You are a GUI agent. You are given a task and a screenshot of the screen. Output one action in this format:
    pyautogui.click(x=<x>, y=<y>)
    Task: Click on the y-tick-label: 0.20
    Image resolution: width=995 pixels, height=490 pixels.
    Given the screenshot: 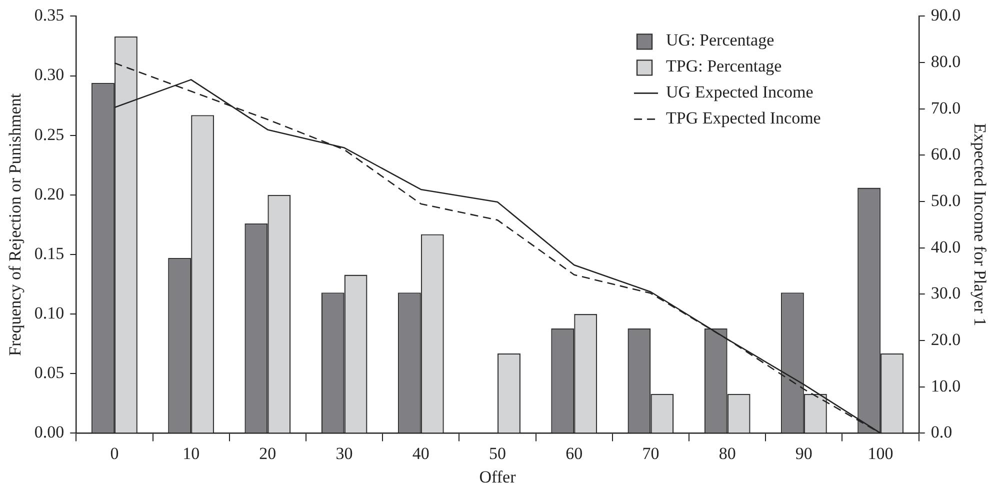 What is the action you would take?
    pyautogui.click(x=49, y=194)
    